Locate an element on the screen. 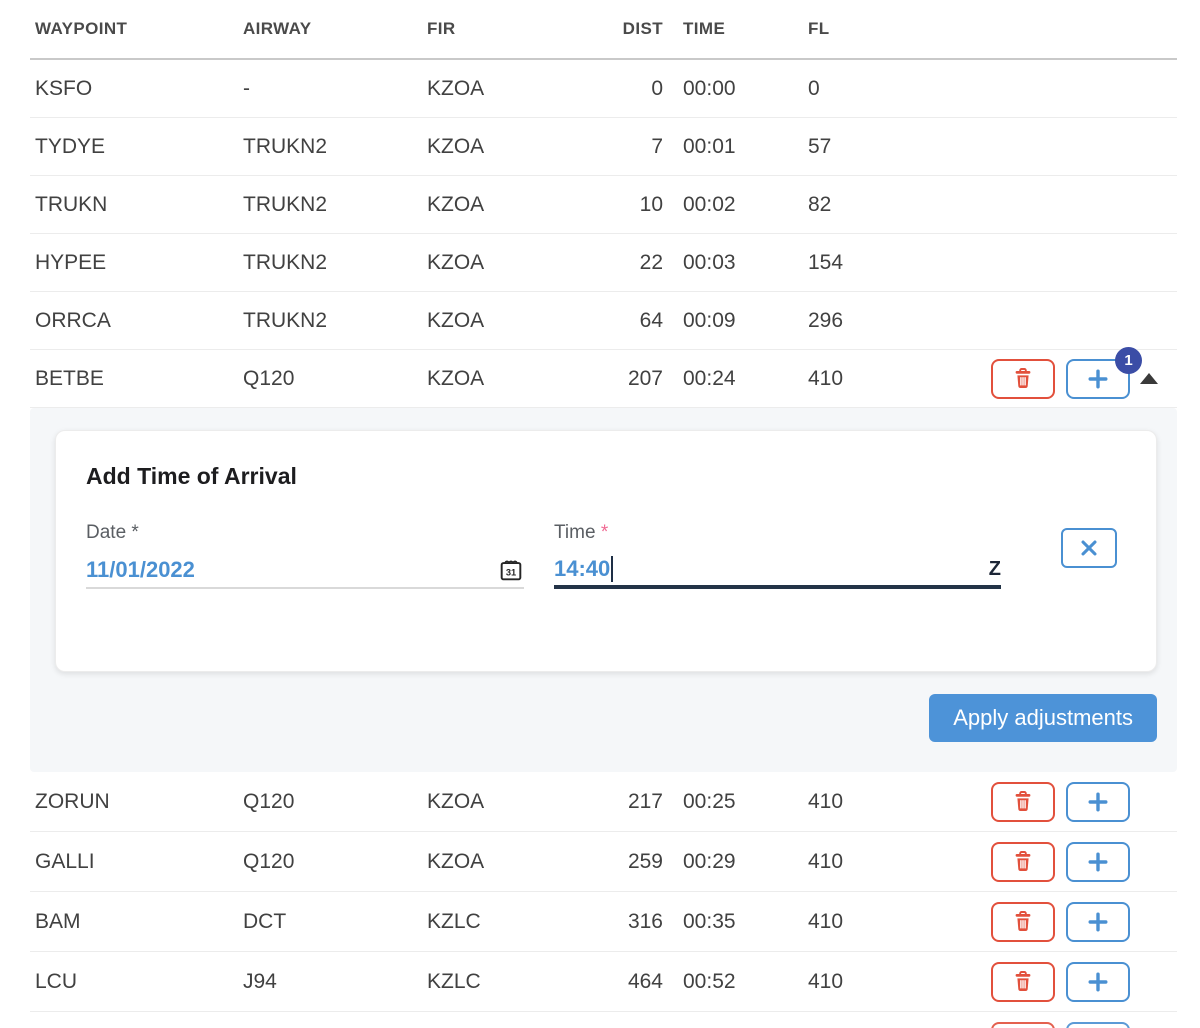  calendar-icon: 31 is located at coordinates (511, 570).